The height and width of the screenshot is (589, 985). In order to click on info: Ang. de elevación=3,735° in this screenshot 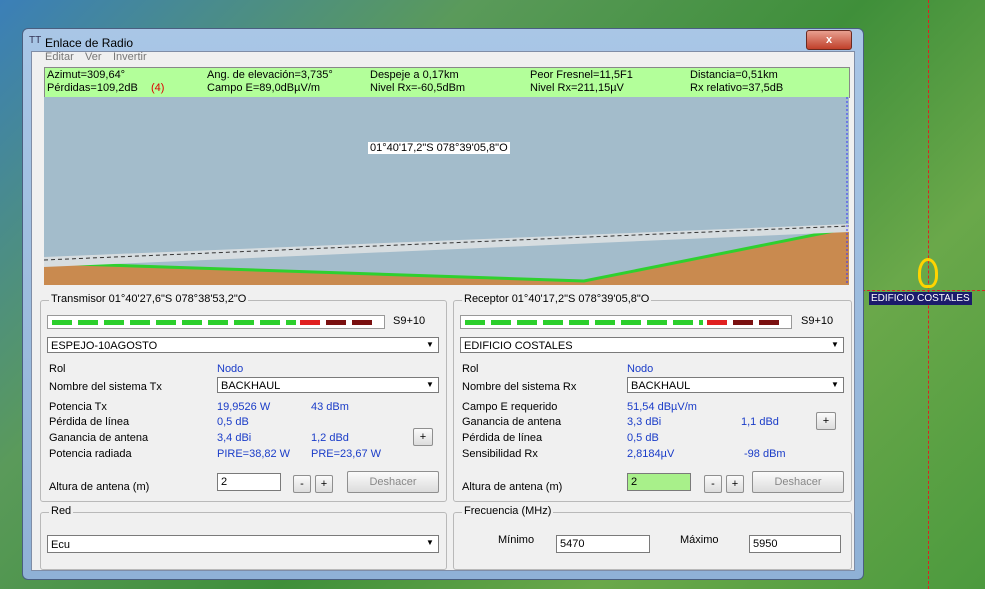, I will do `click(270, 75)`.